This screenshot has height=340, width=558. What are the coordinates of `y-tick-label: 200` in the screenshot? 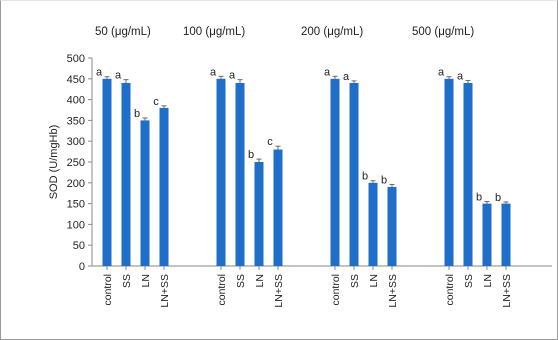 It's located at (76, 184).